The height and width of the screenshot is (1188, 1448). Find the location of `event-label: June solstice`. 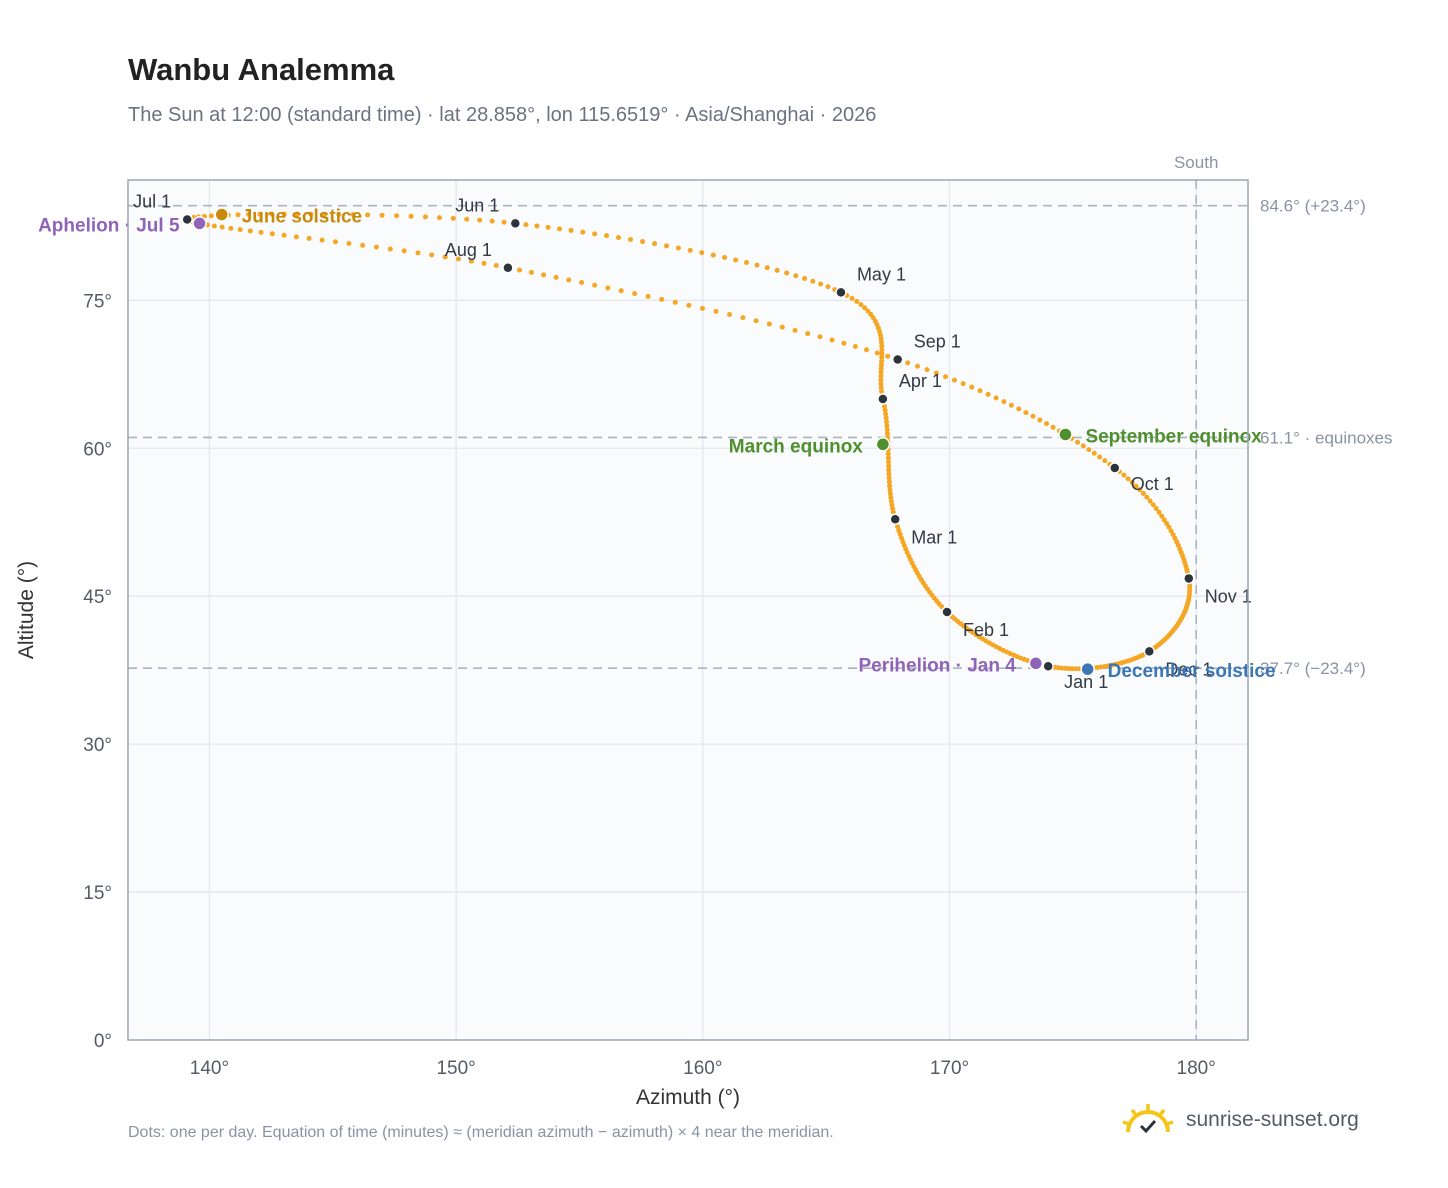

event-label: June solstice is located at coordinates (302, 217).